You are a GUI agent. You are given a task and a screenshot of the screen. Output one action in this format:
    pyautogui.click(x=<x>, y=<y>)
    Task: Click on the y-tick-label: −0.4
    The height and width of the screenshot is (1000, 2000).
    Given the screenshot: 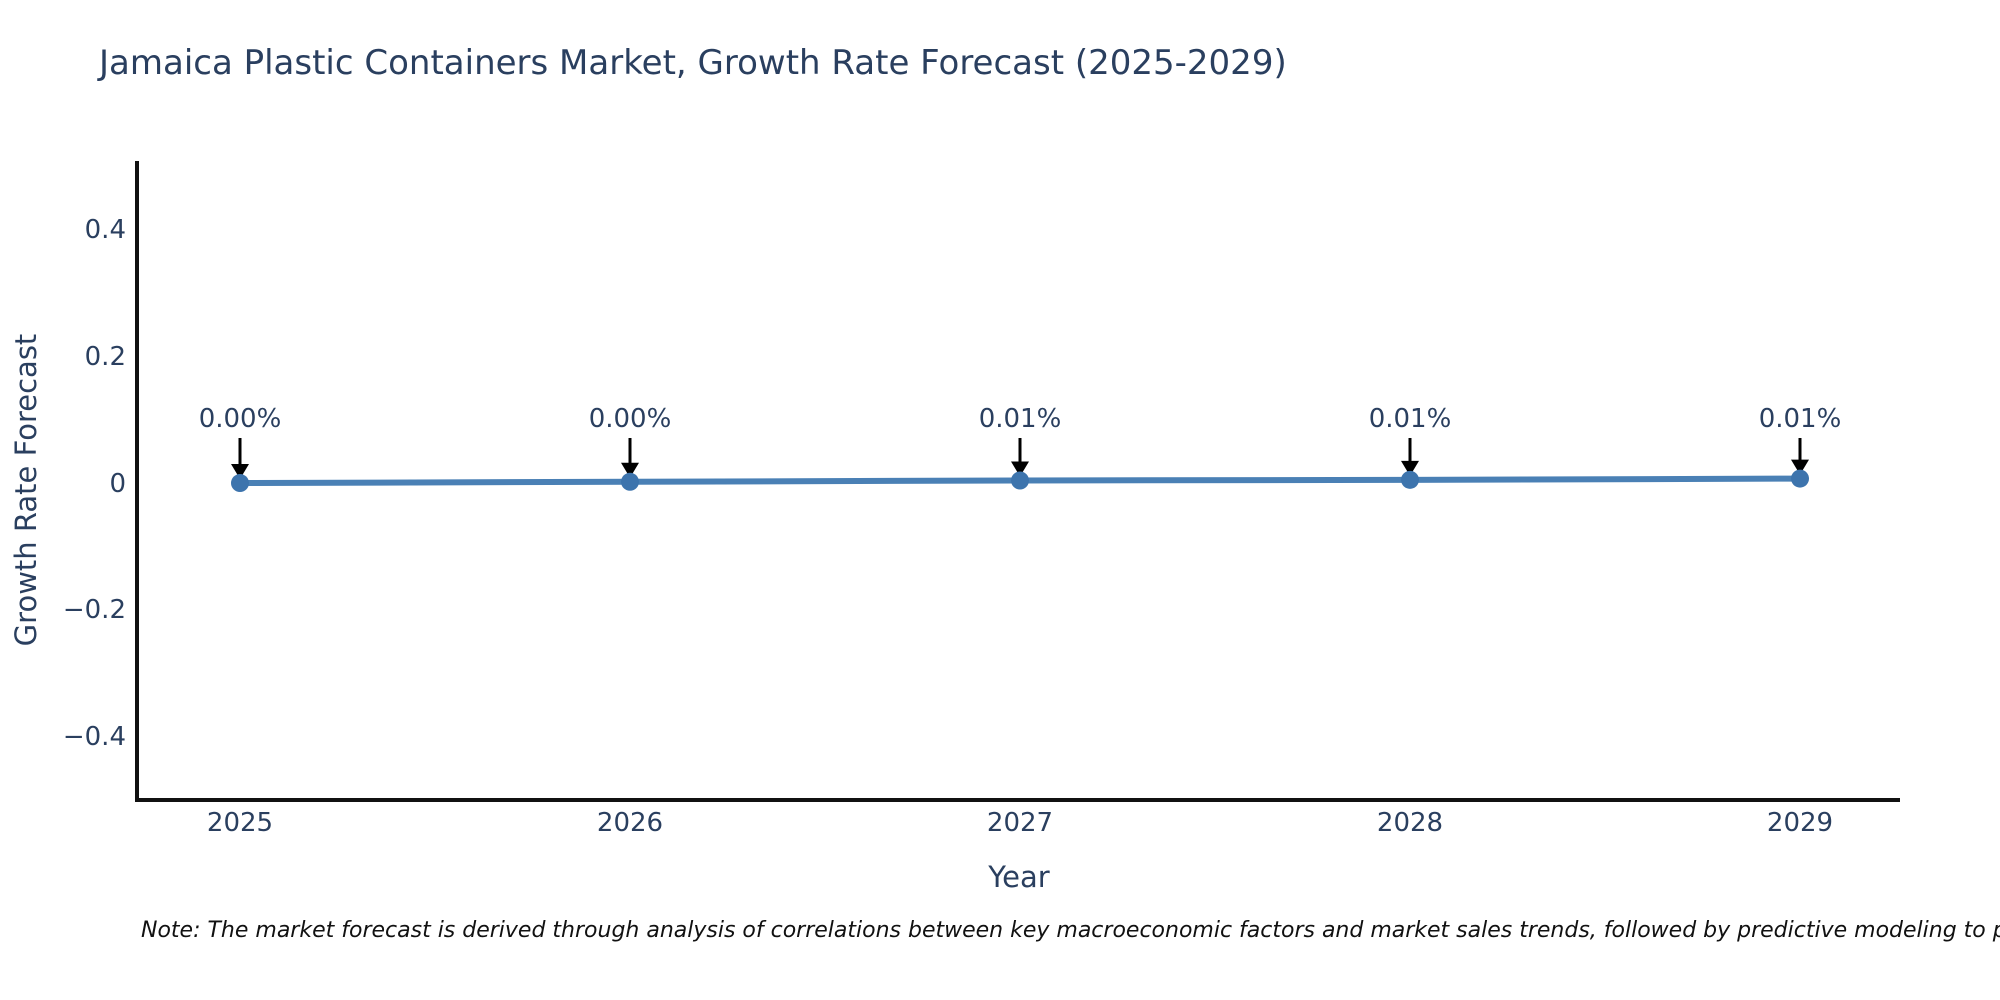 What is the action you would take?
    pyautogui.click(x=94, y=737)
    